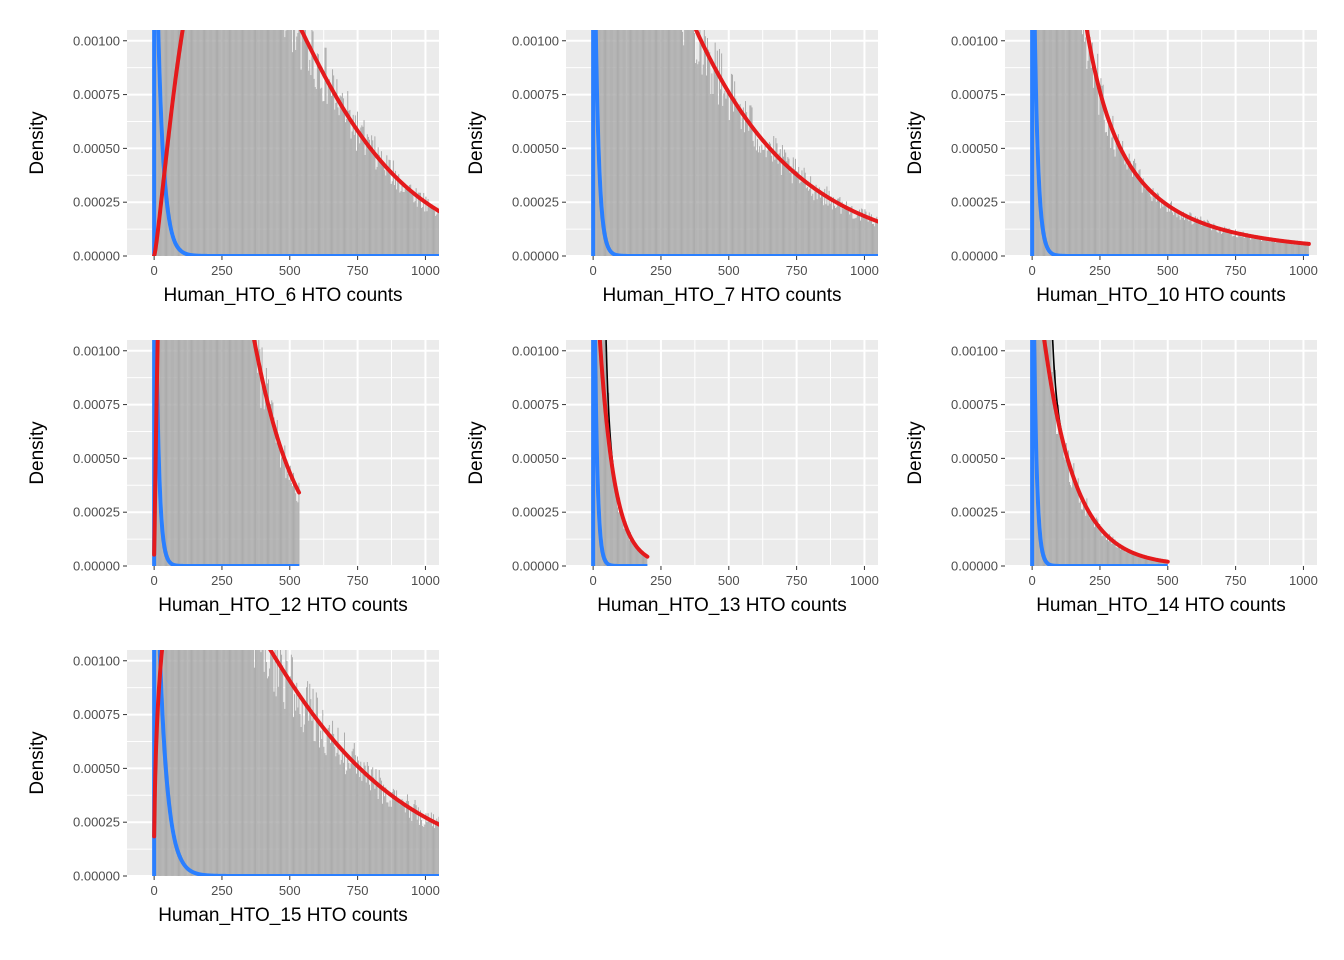  What do you see at coordinates (593, 580) in the screenshot?
I see `x-tick-label: 0` at bounding box center [593, 580].